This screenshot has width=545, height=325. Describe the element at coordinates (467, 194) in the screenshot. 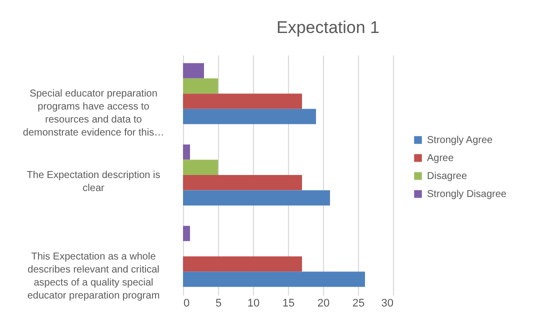

I see `legend-label: Strongly Disagree` at that location.